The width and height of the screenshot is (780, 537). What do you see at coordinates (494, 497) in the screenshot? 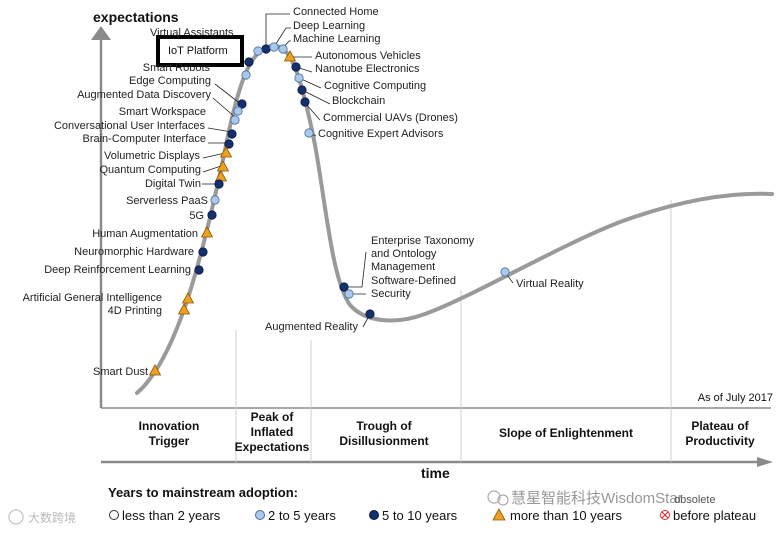
I see `watermark-right-chat-icon` at bounding box center [494, 497].